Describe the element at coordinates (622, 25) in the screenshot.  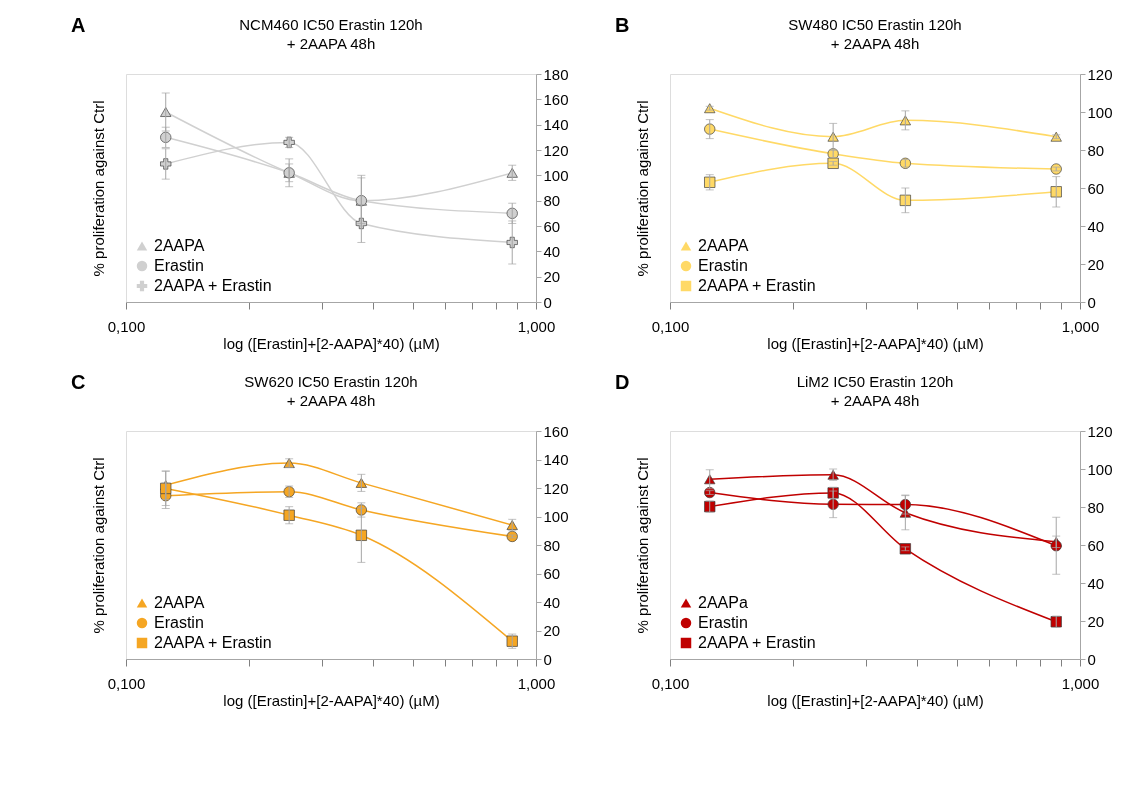
I see `text: B` at that location.